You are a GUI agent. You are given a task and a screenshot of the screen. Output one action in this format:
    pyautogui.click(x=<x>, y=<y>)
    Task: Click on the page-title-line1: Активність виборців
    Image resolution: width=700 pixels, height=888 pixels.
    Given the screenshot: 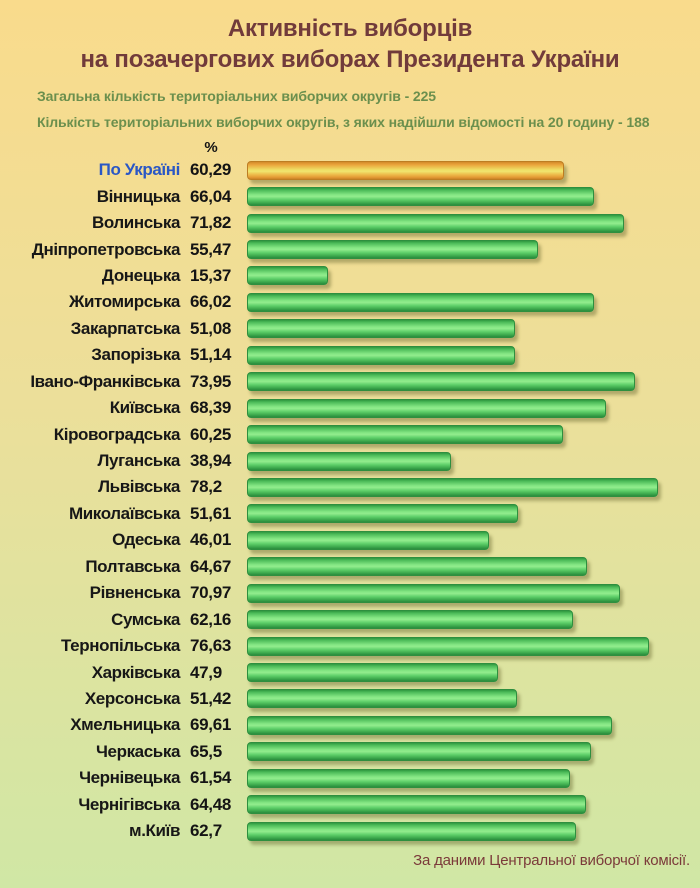 What is the action you would take?
    pyautogui.click(x=350, y=28)
    